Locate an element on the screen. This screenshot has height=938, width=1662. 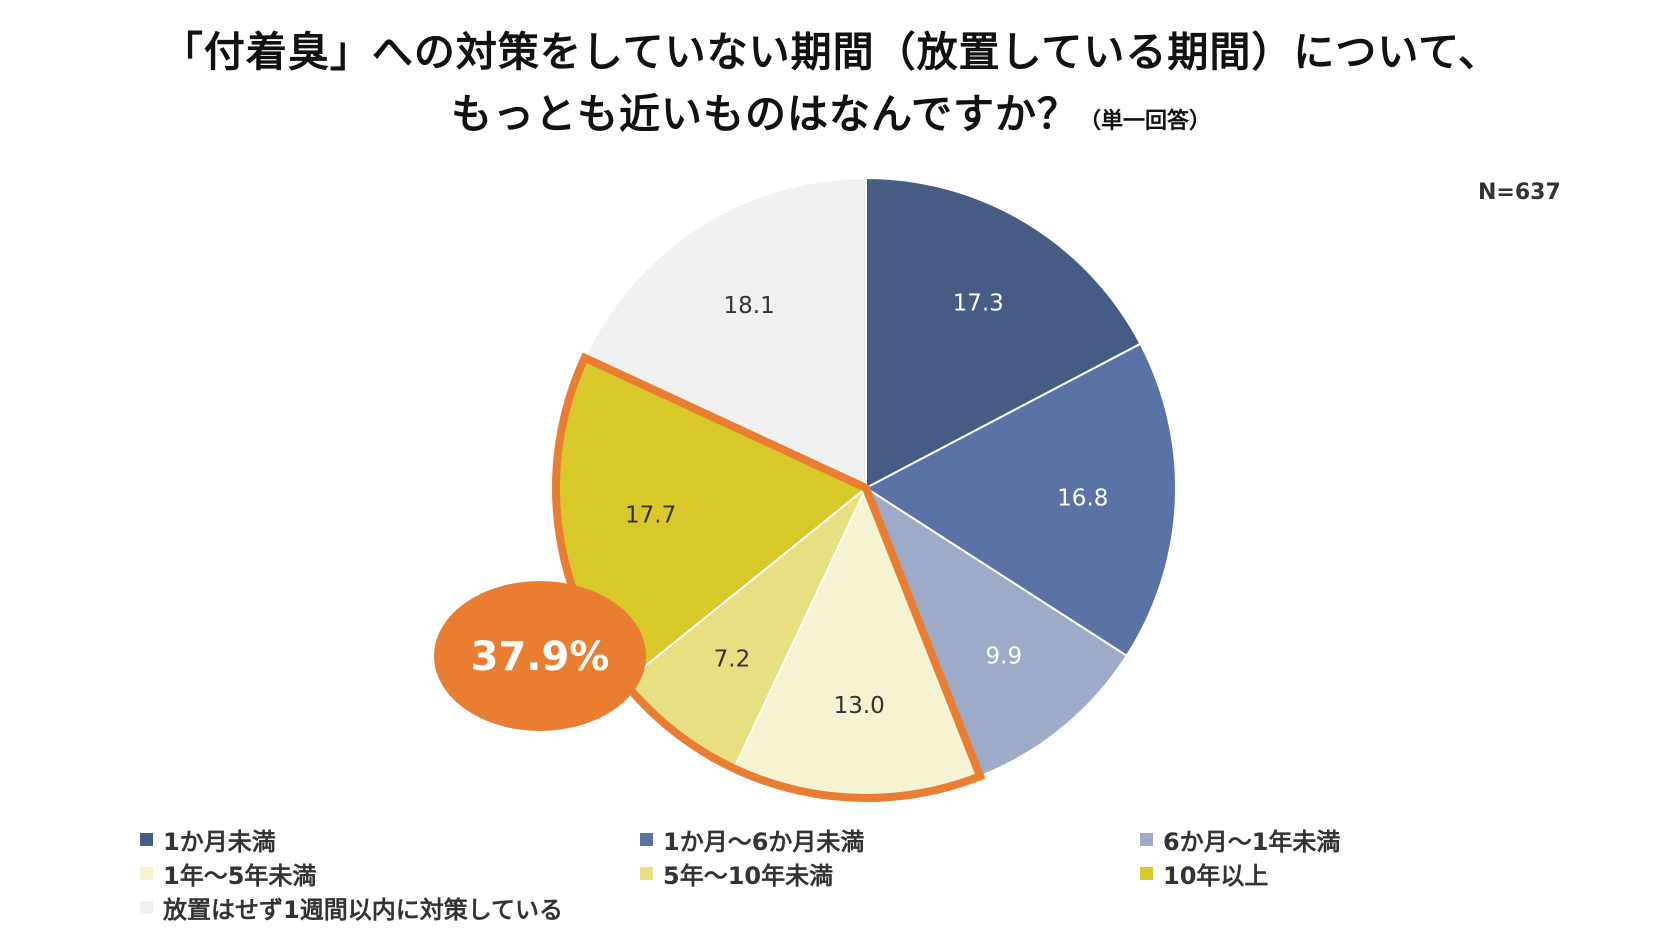
chart-title-line1: 「付着臭」への対策をしていない期間（放置している期間）について、 is located at coordinates (831, 52).